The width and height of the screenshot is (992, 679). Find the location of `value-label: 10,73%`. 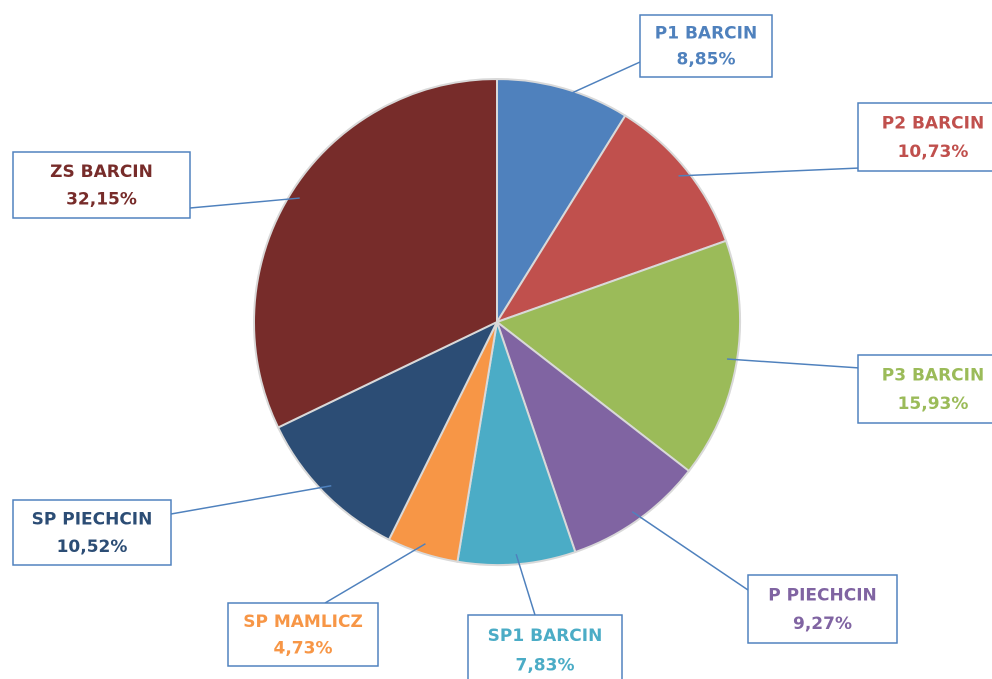

value-label: 10,73% is located at coordinates (933, 152).